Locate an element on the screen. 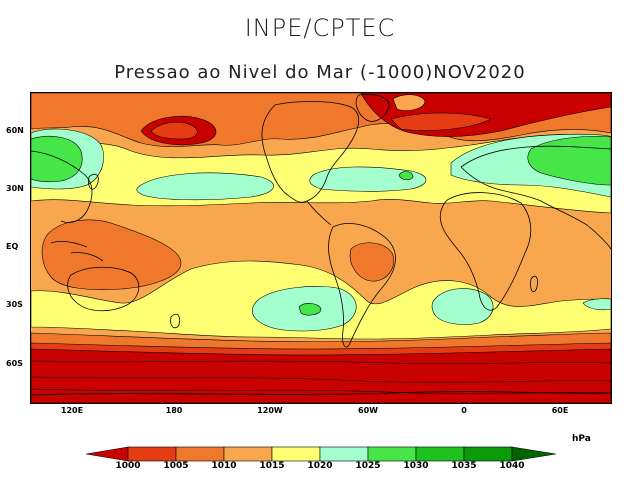  field-1020-1025-satl-high is located at coordinates (462, 306).